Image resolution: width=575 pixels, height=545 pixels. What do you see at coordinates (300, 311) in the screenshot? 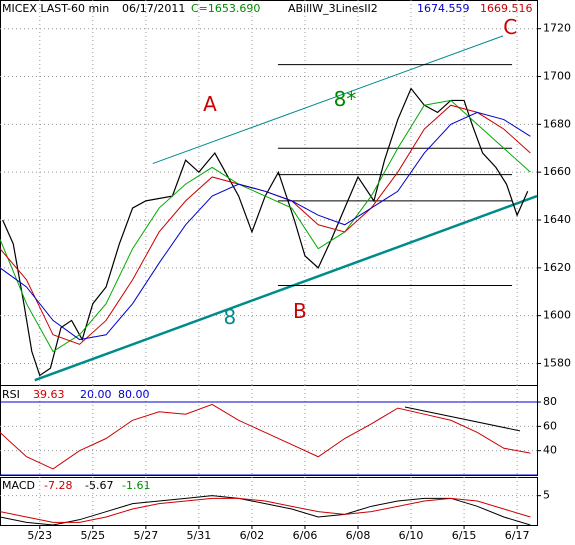
I see `annotation: B` at bounding box center [300, 311].